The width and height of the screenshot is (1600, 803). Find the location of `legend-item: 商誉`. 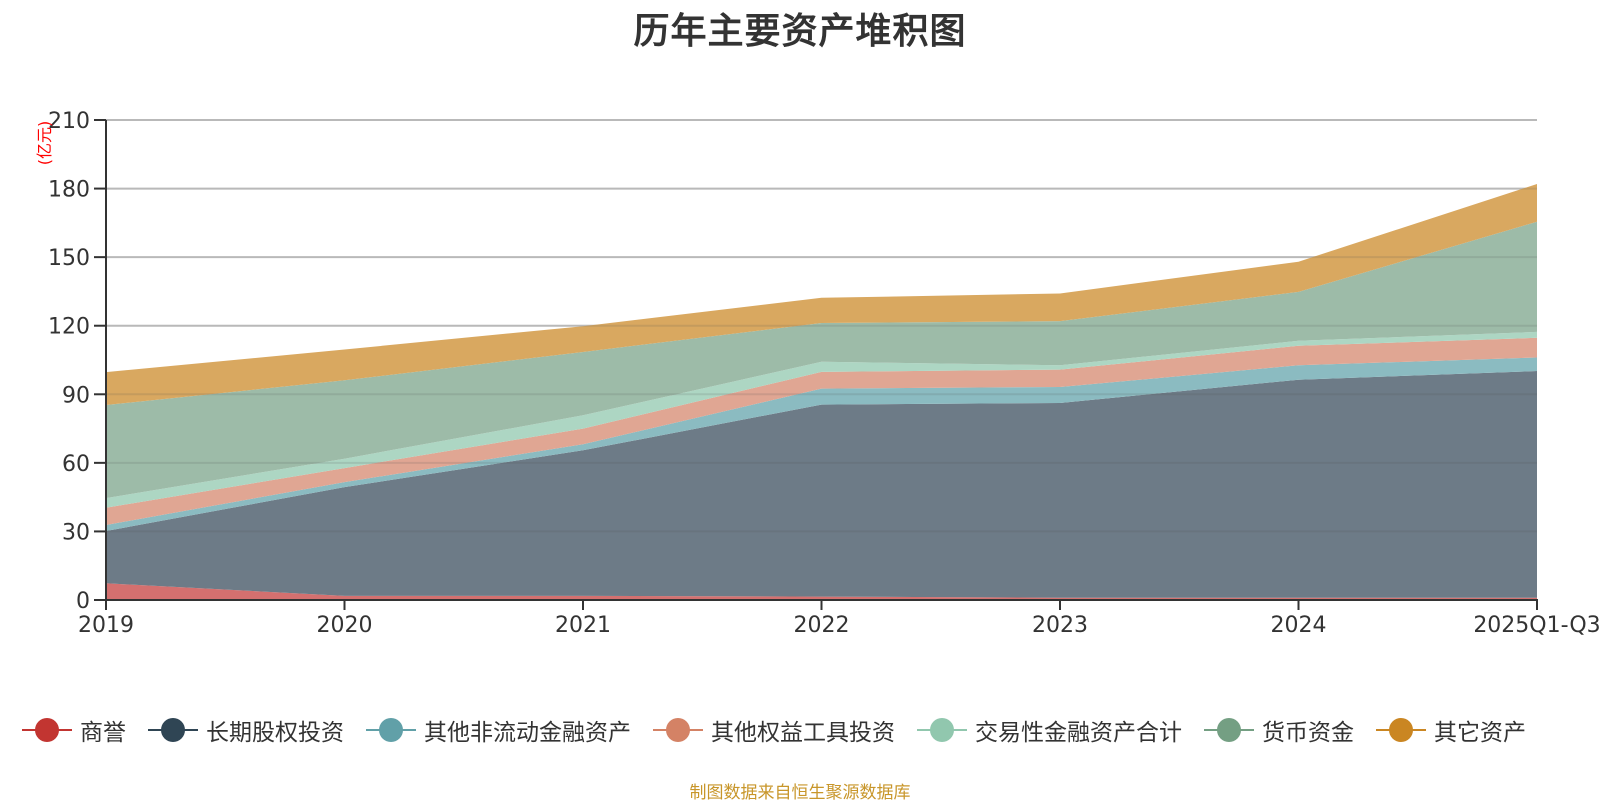

legend-item: 商誉 is located at coordinates (74, 730).